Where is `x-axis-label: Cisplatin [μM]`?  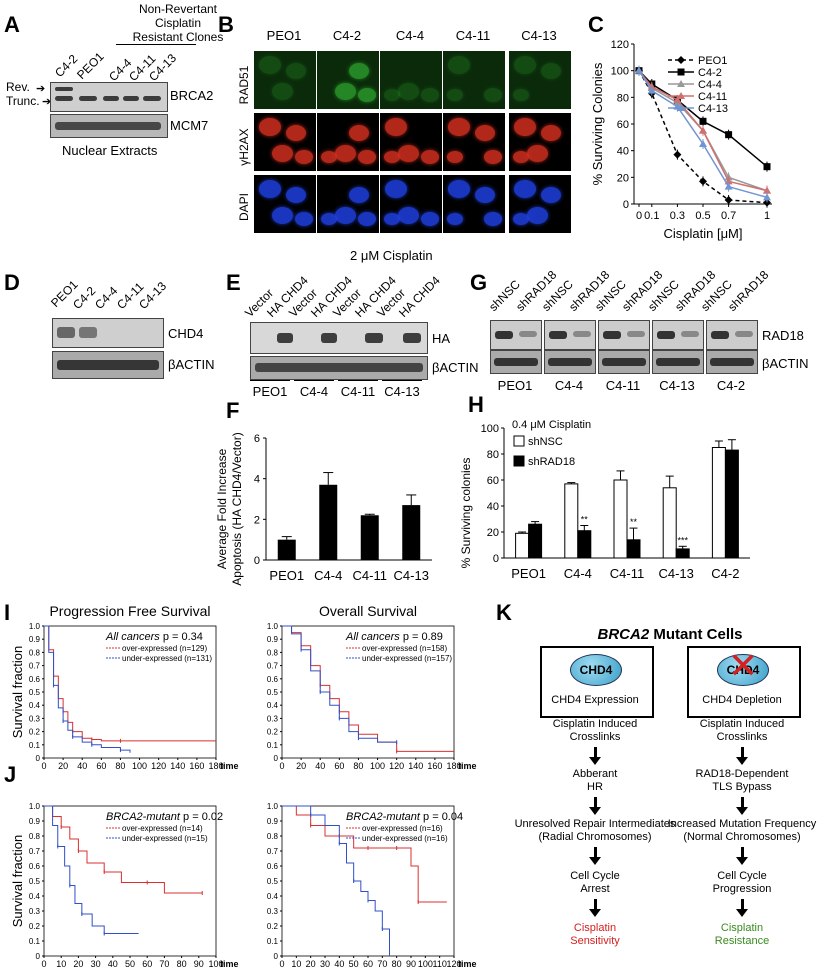 x-axis-label: Cisplatin [μM] is located at coordinates (702, 233).